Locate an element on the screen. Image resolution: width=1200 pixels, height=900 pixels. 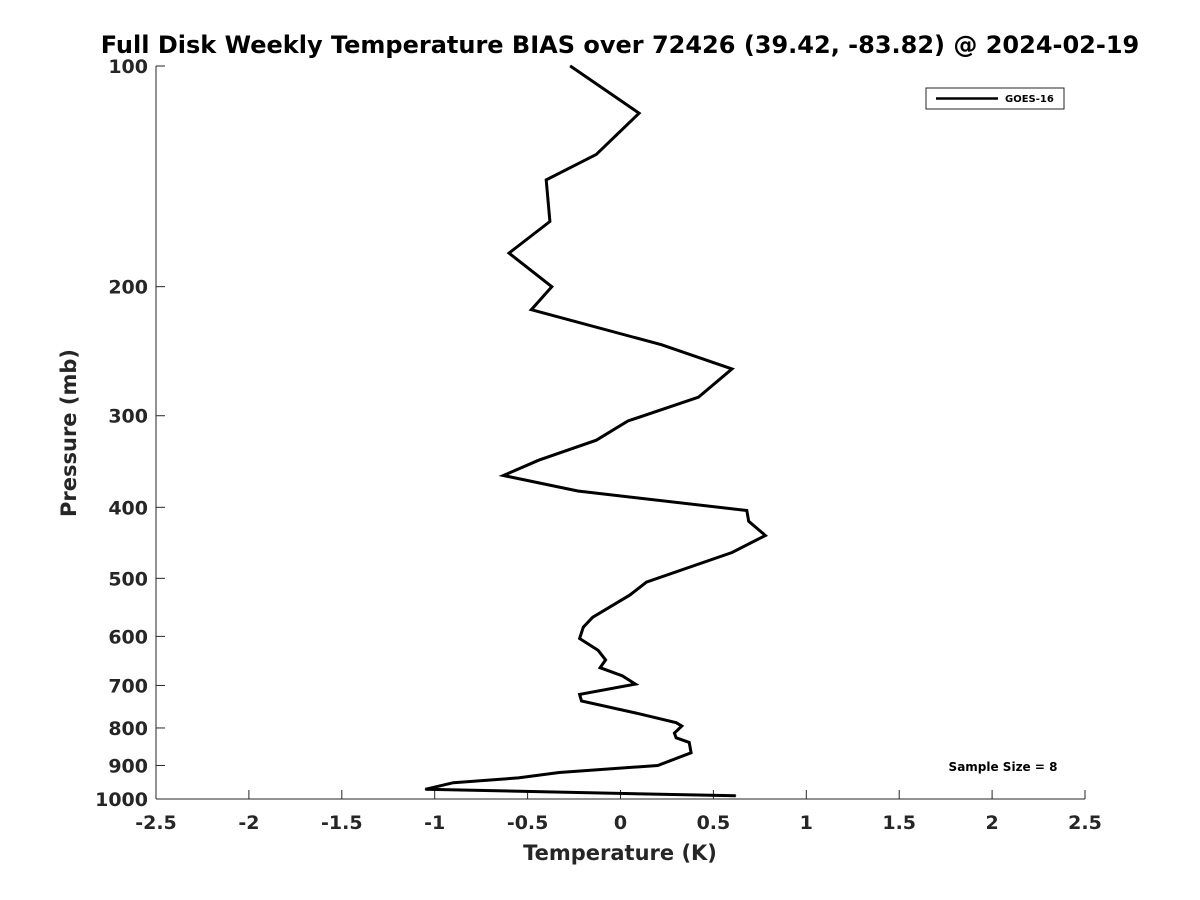
y-tick-label: 600 is located at coordinates (128, 637).